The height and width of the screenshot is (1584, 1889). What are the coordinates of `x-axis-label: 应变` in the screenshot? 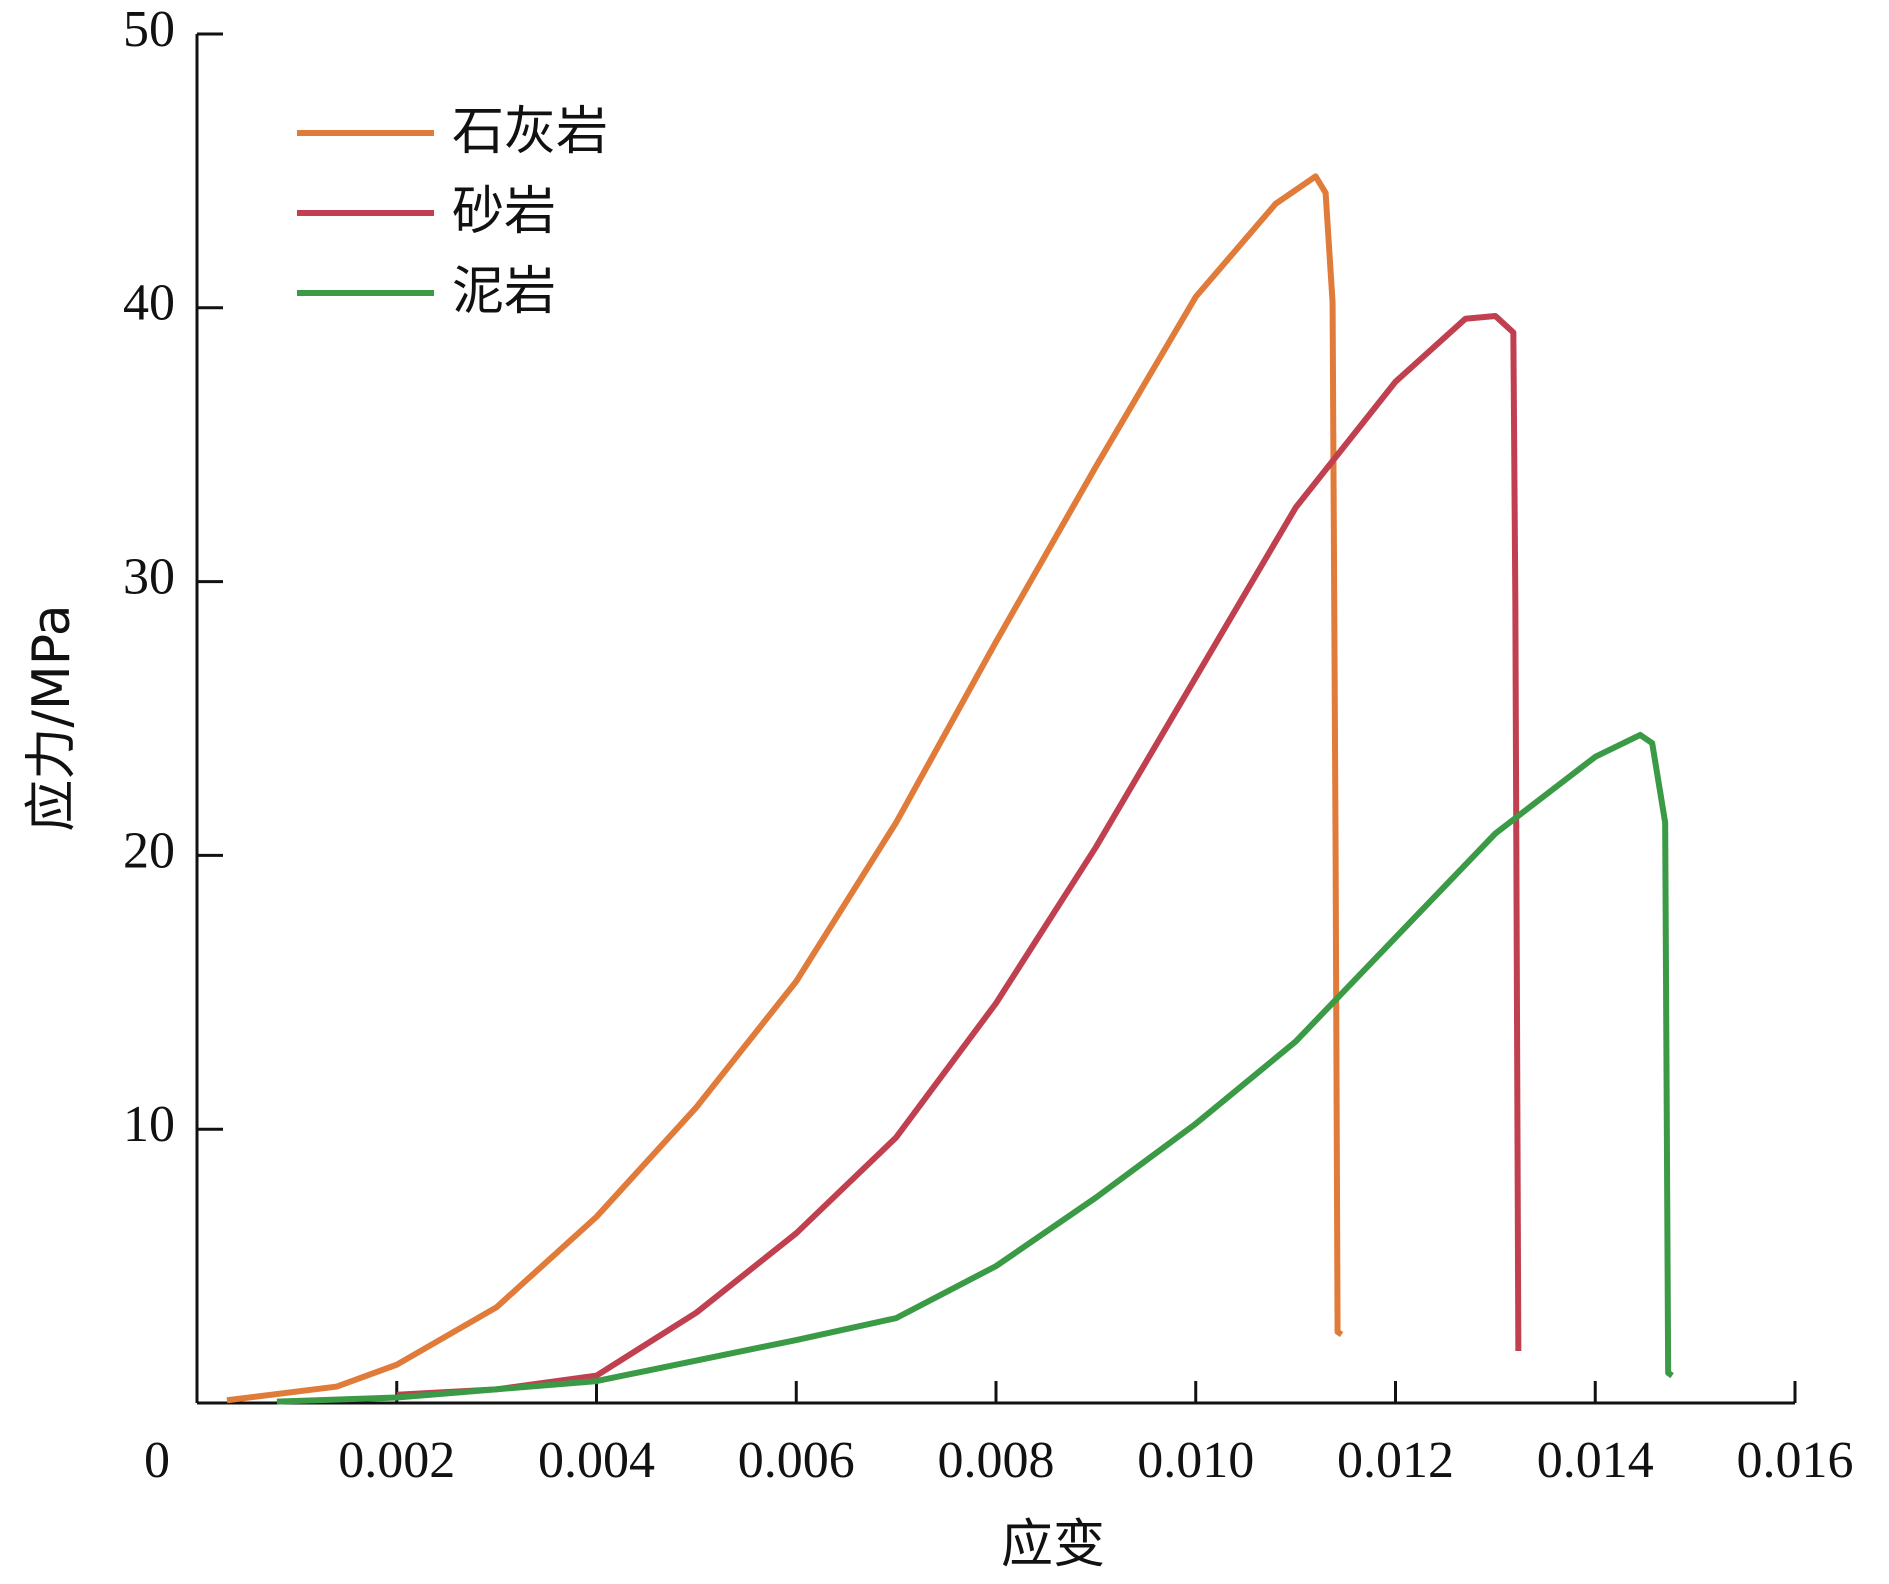 It's located at (1053, 1545).